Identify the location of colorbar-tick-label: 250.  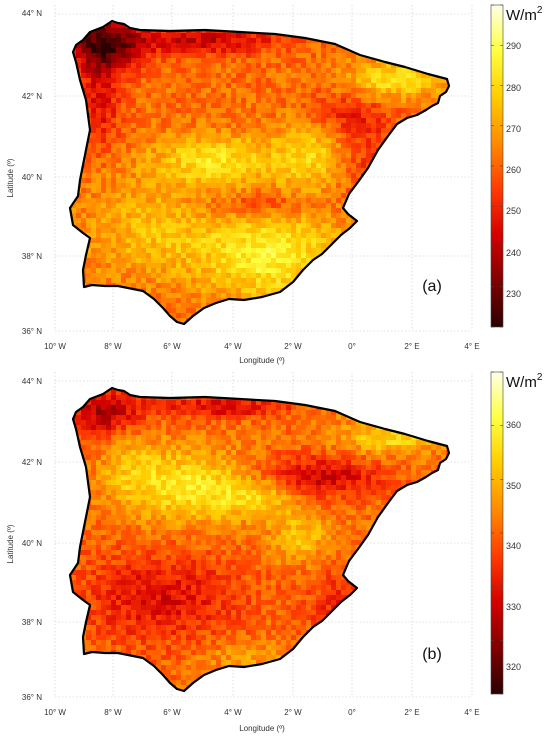
(513, 211).